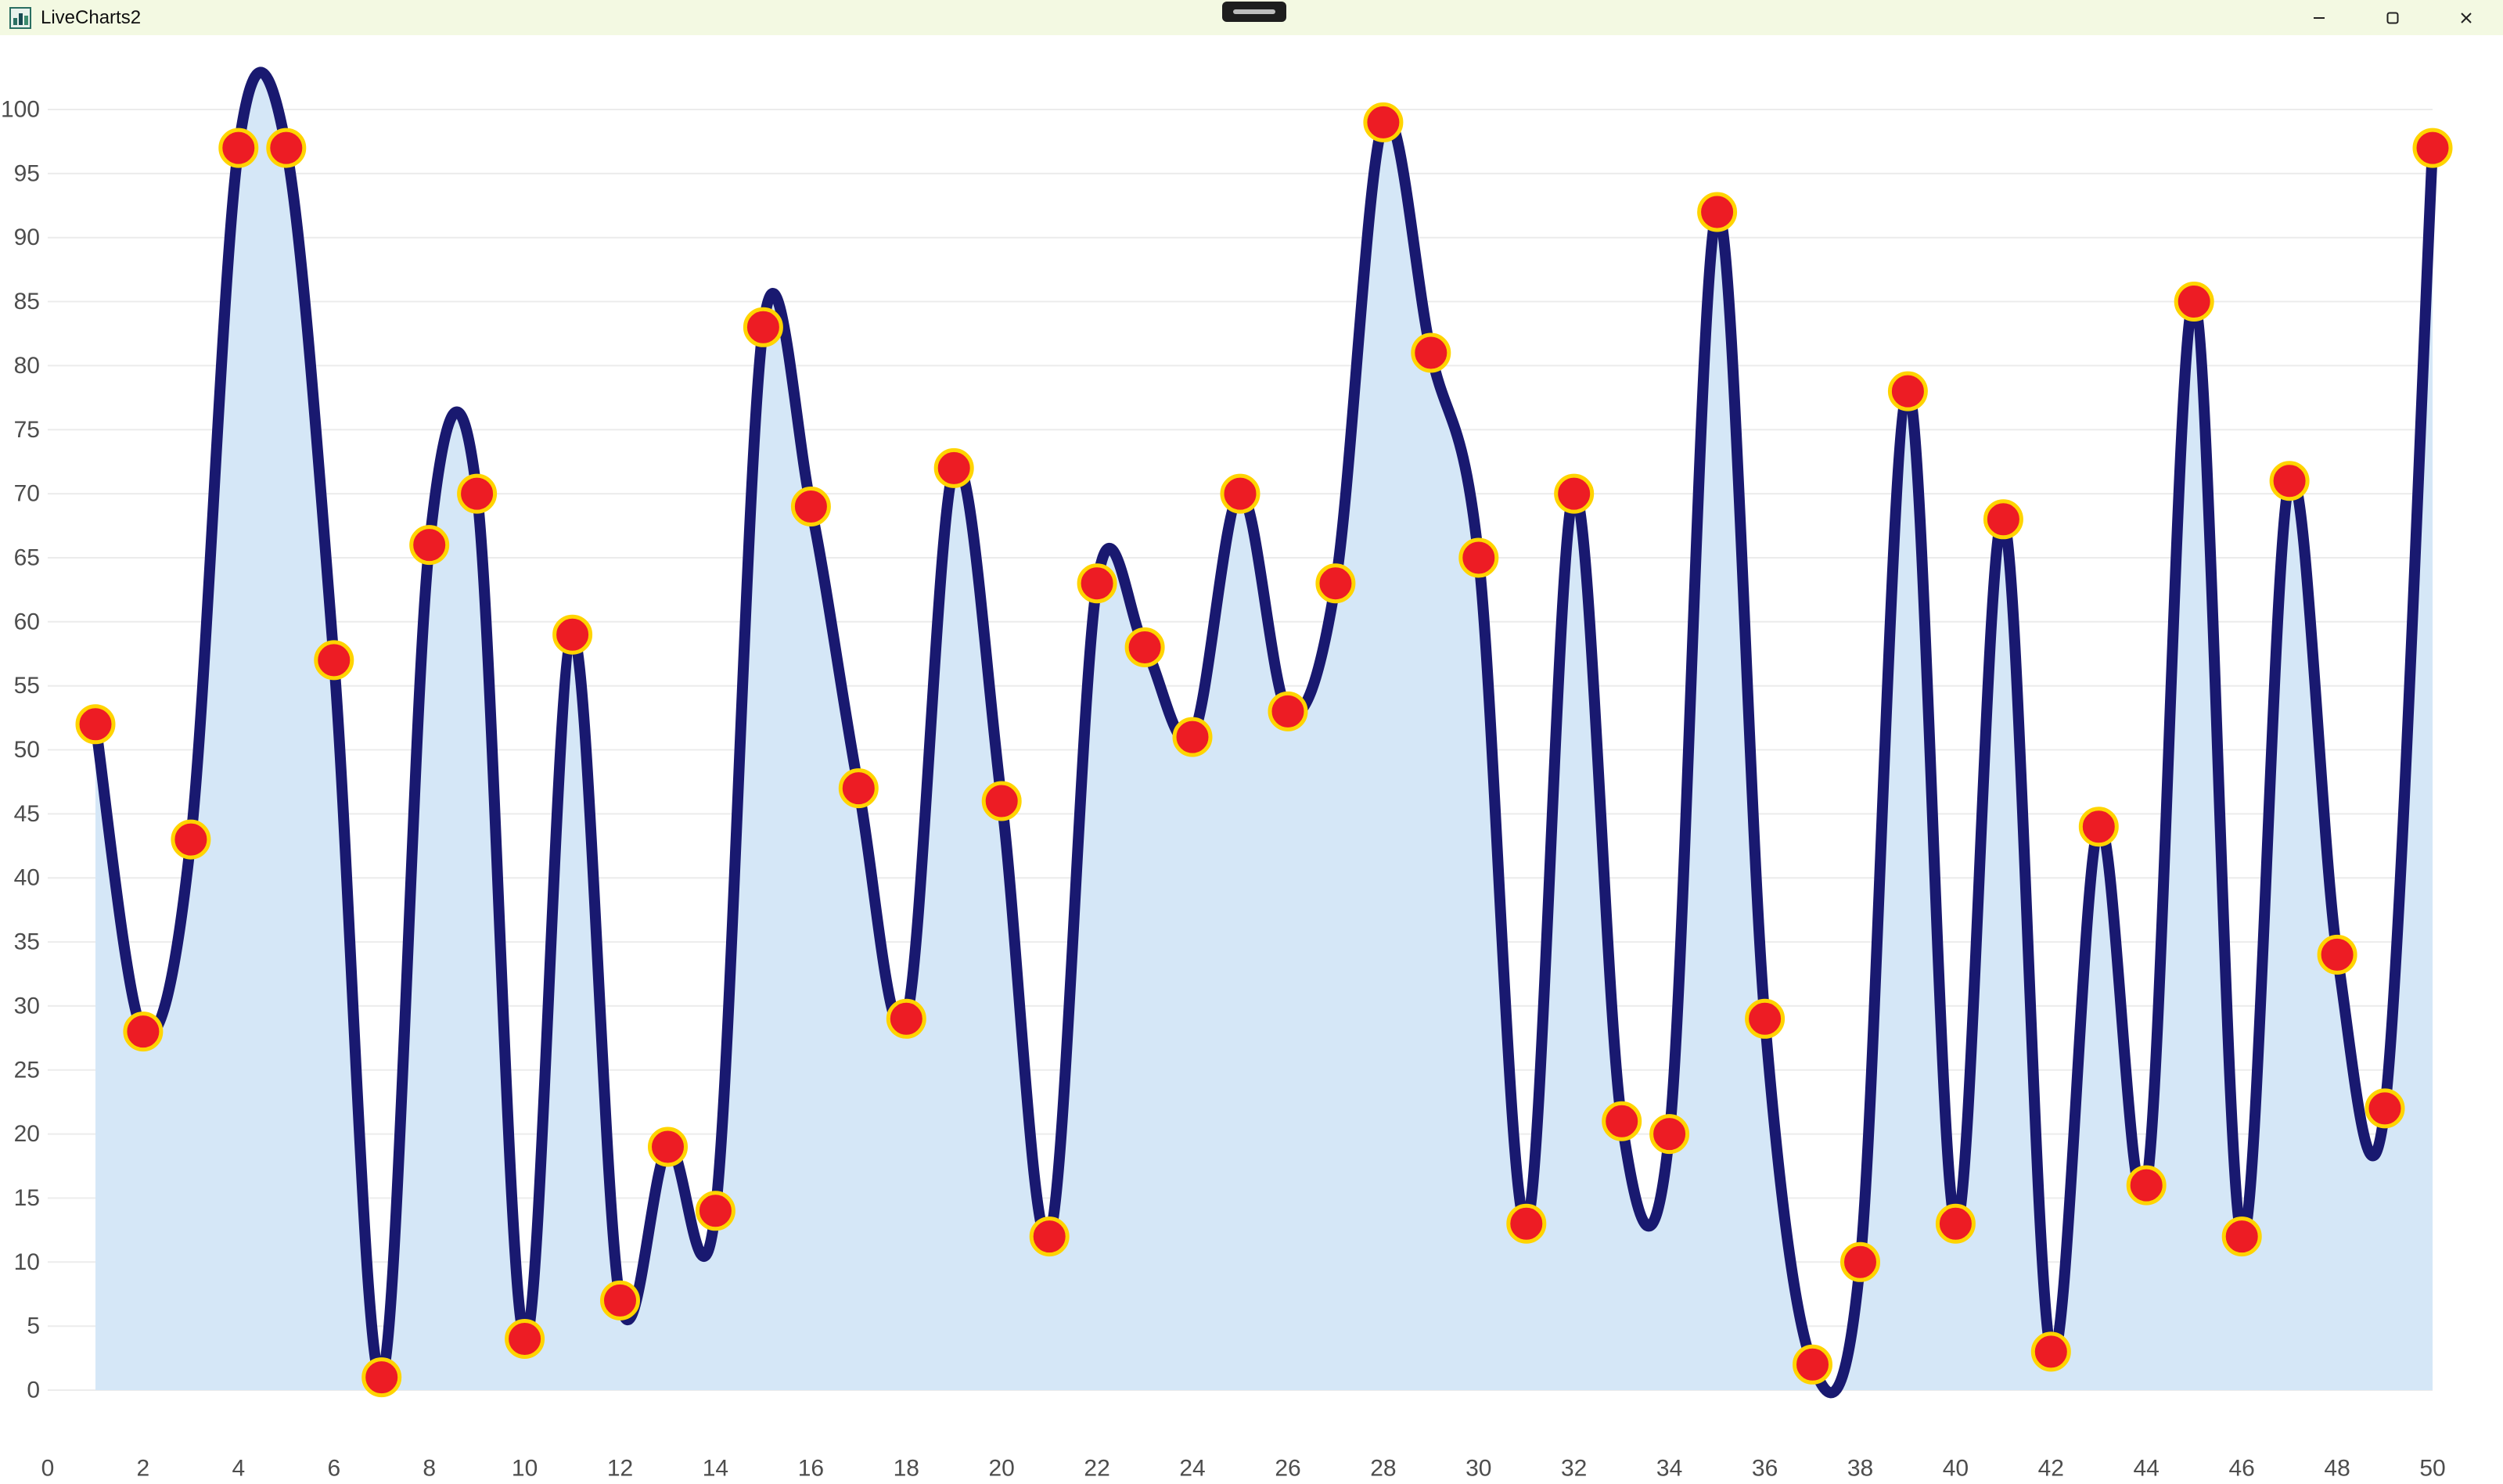 Image resolution: width=2503 pixels, height=1484 pixels. What do you see at coordinates (1717, 212) in the screenshot?
I see `data-point: 35: 92` at bounding box center [1717, 212].